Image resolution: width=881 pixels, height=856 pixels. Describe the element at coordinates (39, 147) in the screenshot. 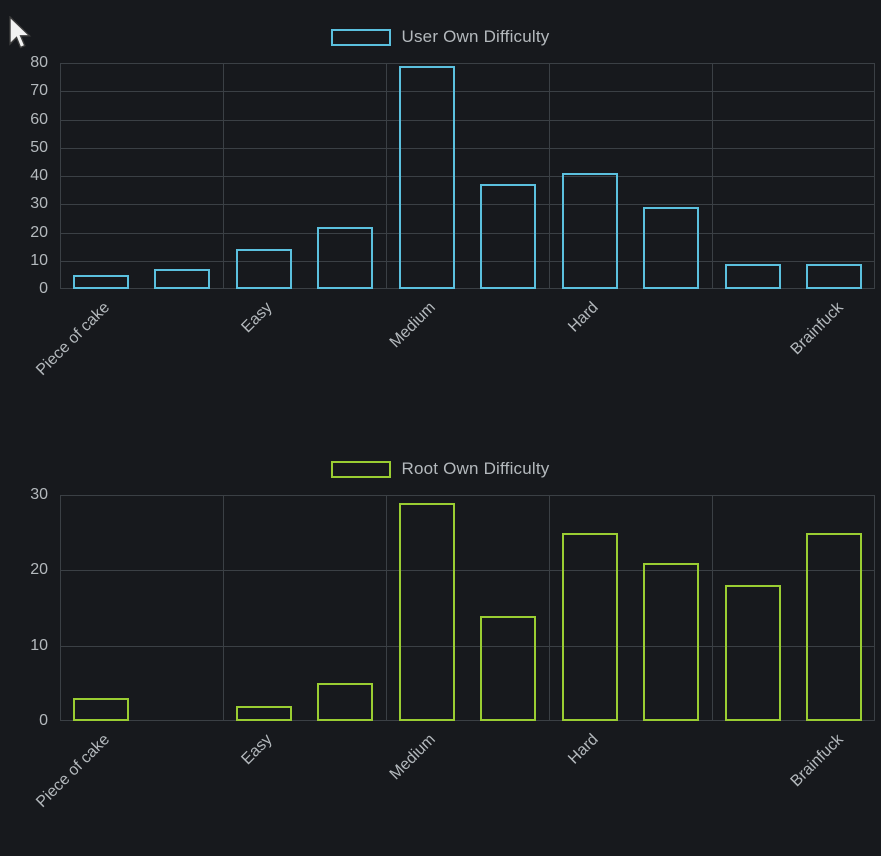

I see `y-axis-tick-label: 50` at that location.